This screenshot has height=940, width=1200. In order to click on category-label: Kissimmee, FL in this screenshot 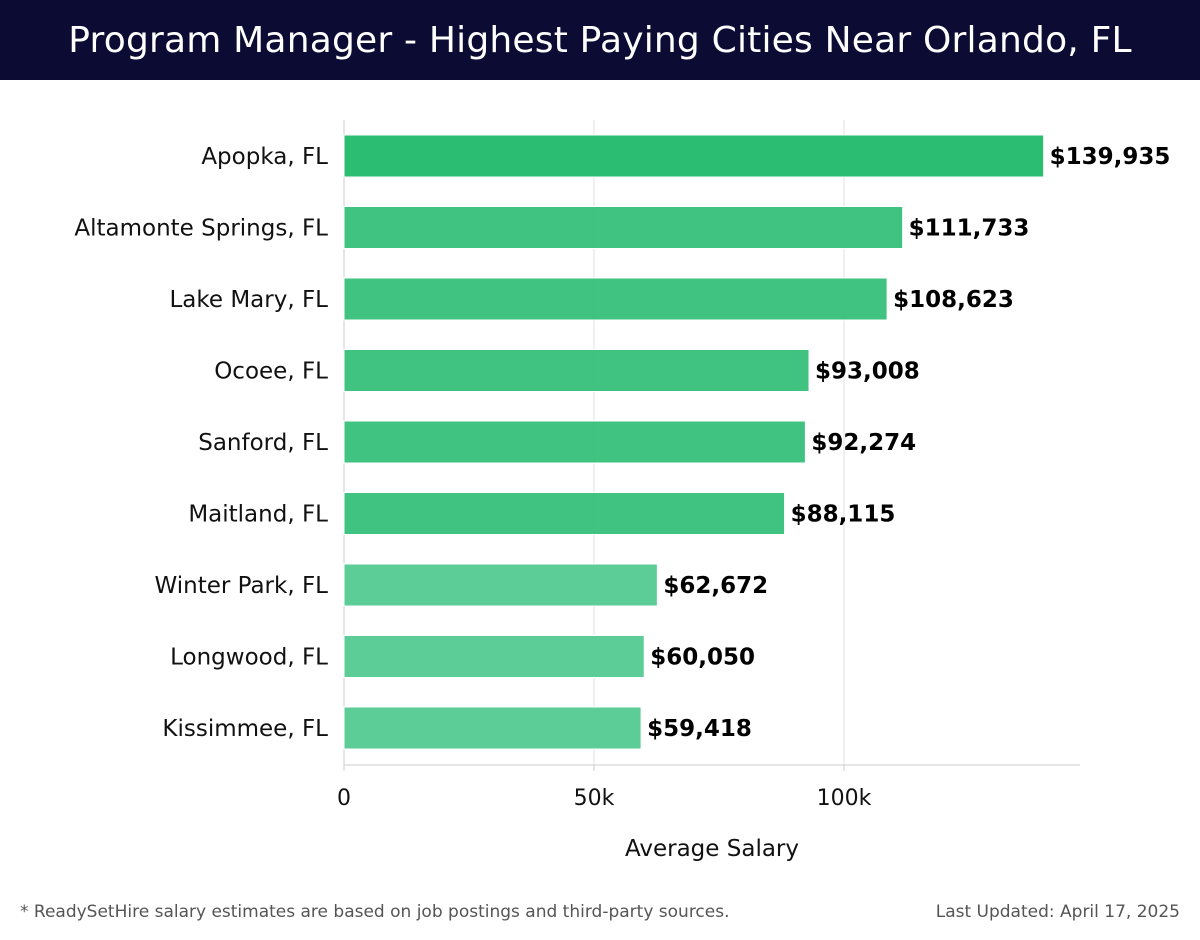, I will do `click(245, 729)`.